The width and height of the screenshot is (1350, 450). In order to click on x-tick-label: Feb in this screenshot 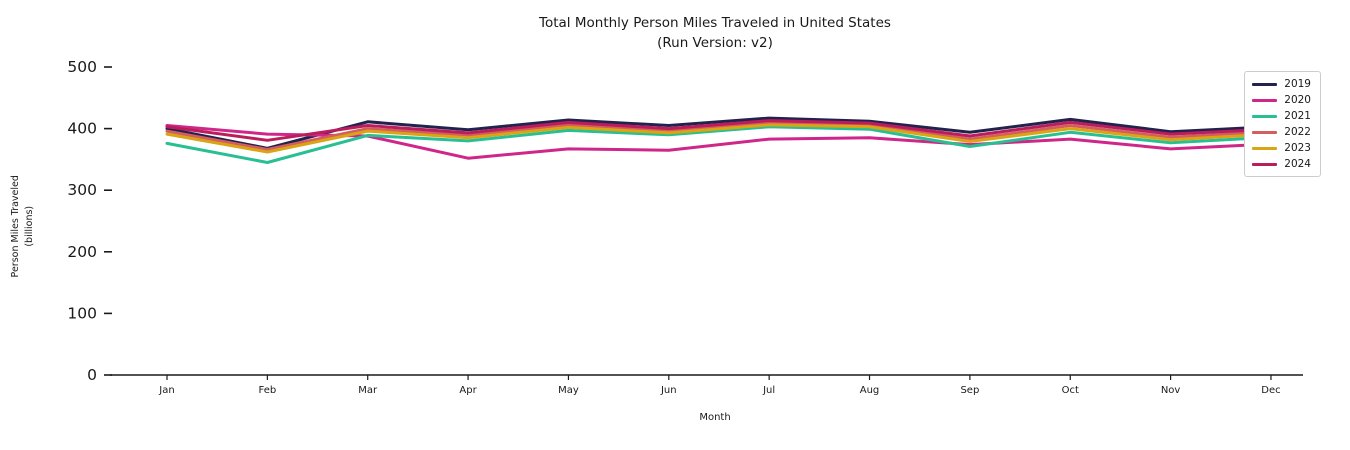, I will do `click(268, 390)`.